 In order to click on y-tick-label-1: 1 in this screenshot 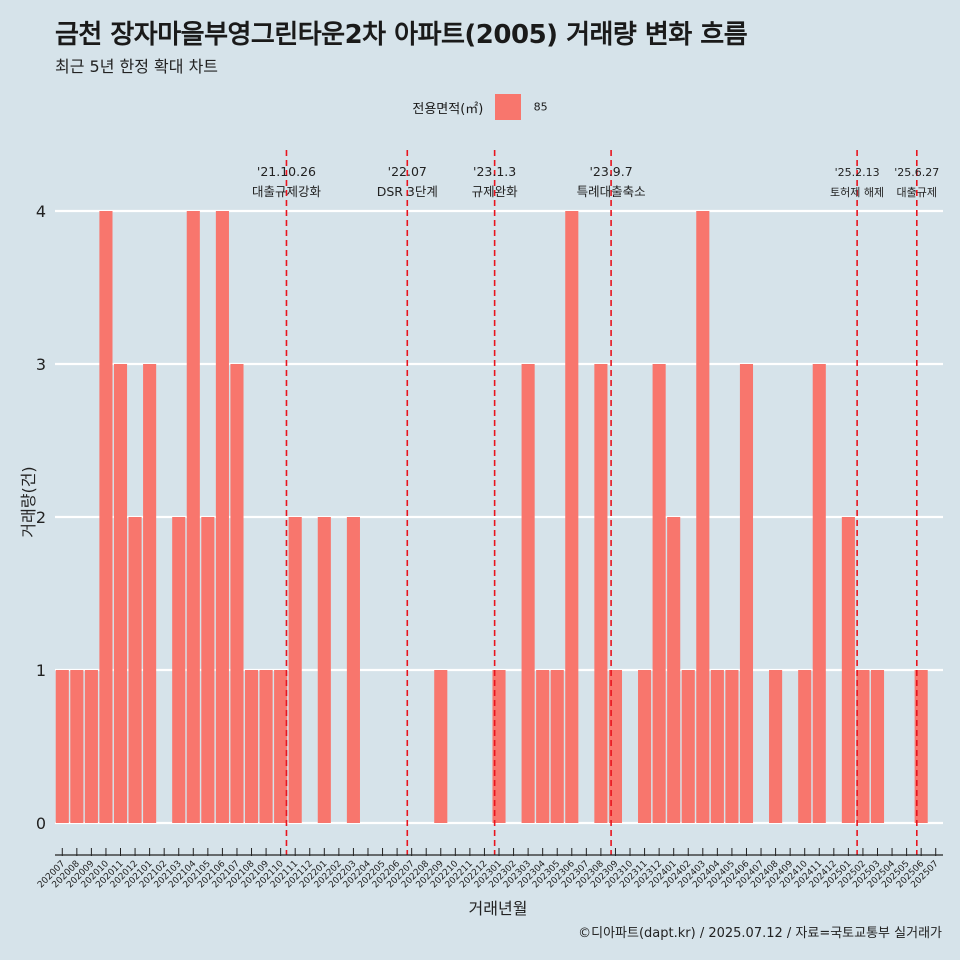, I will do `click(41, 670)`.